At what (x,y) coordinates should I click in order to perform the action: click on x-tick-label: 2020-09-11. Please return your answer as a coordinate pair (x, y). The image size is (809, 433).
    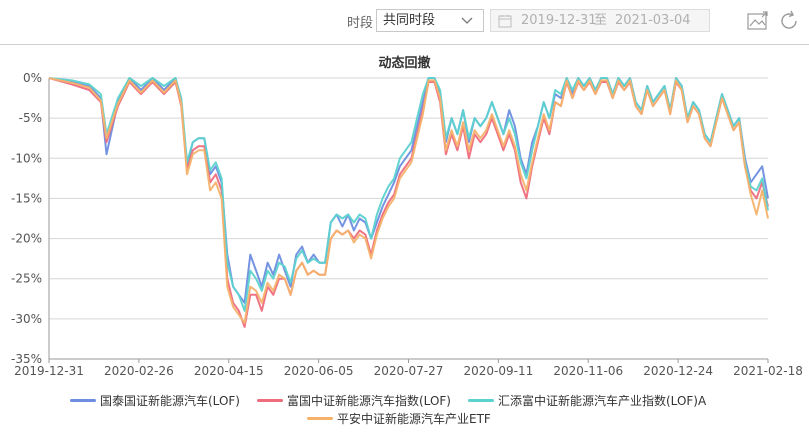
    Looking at the image, I should click on (499, 371).